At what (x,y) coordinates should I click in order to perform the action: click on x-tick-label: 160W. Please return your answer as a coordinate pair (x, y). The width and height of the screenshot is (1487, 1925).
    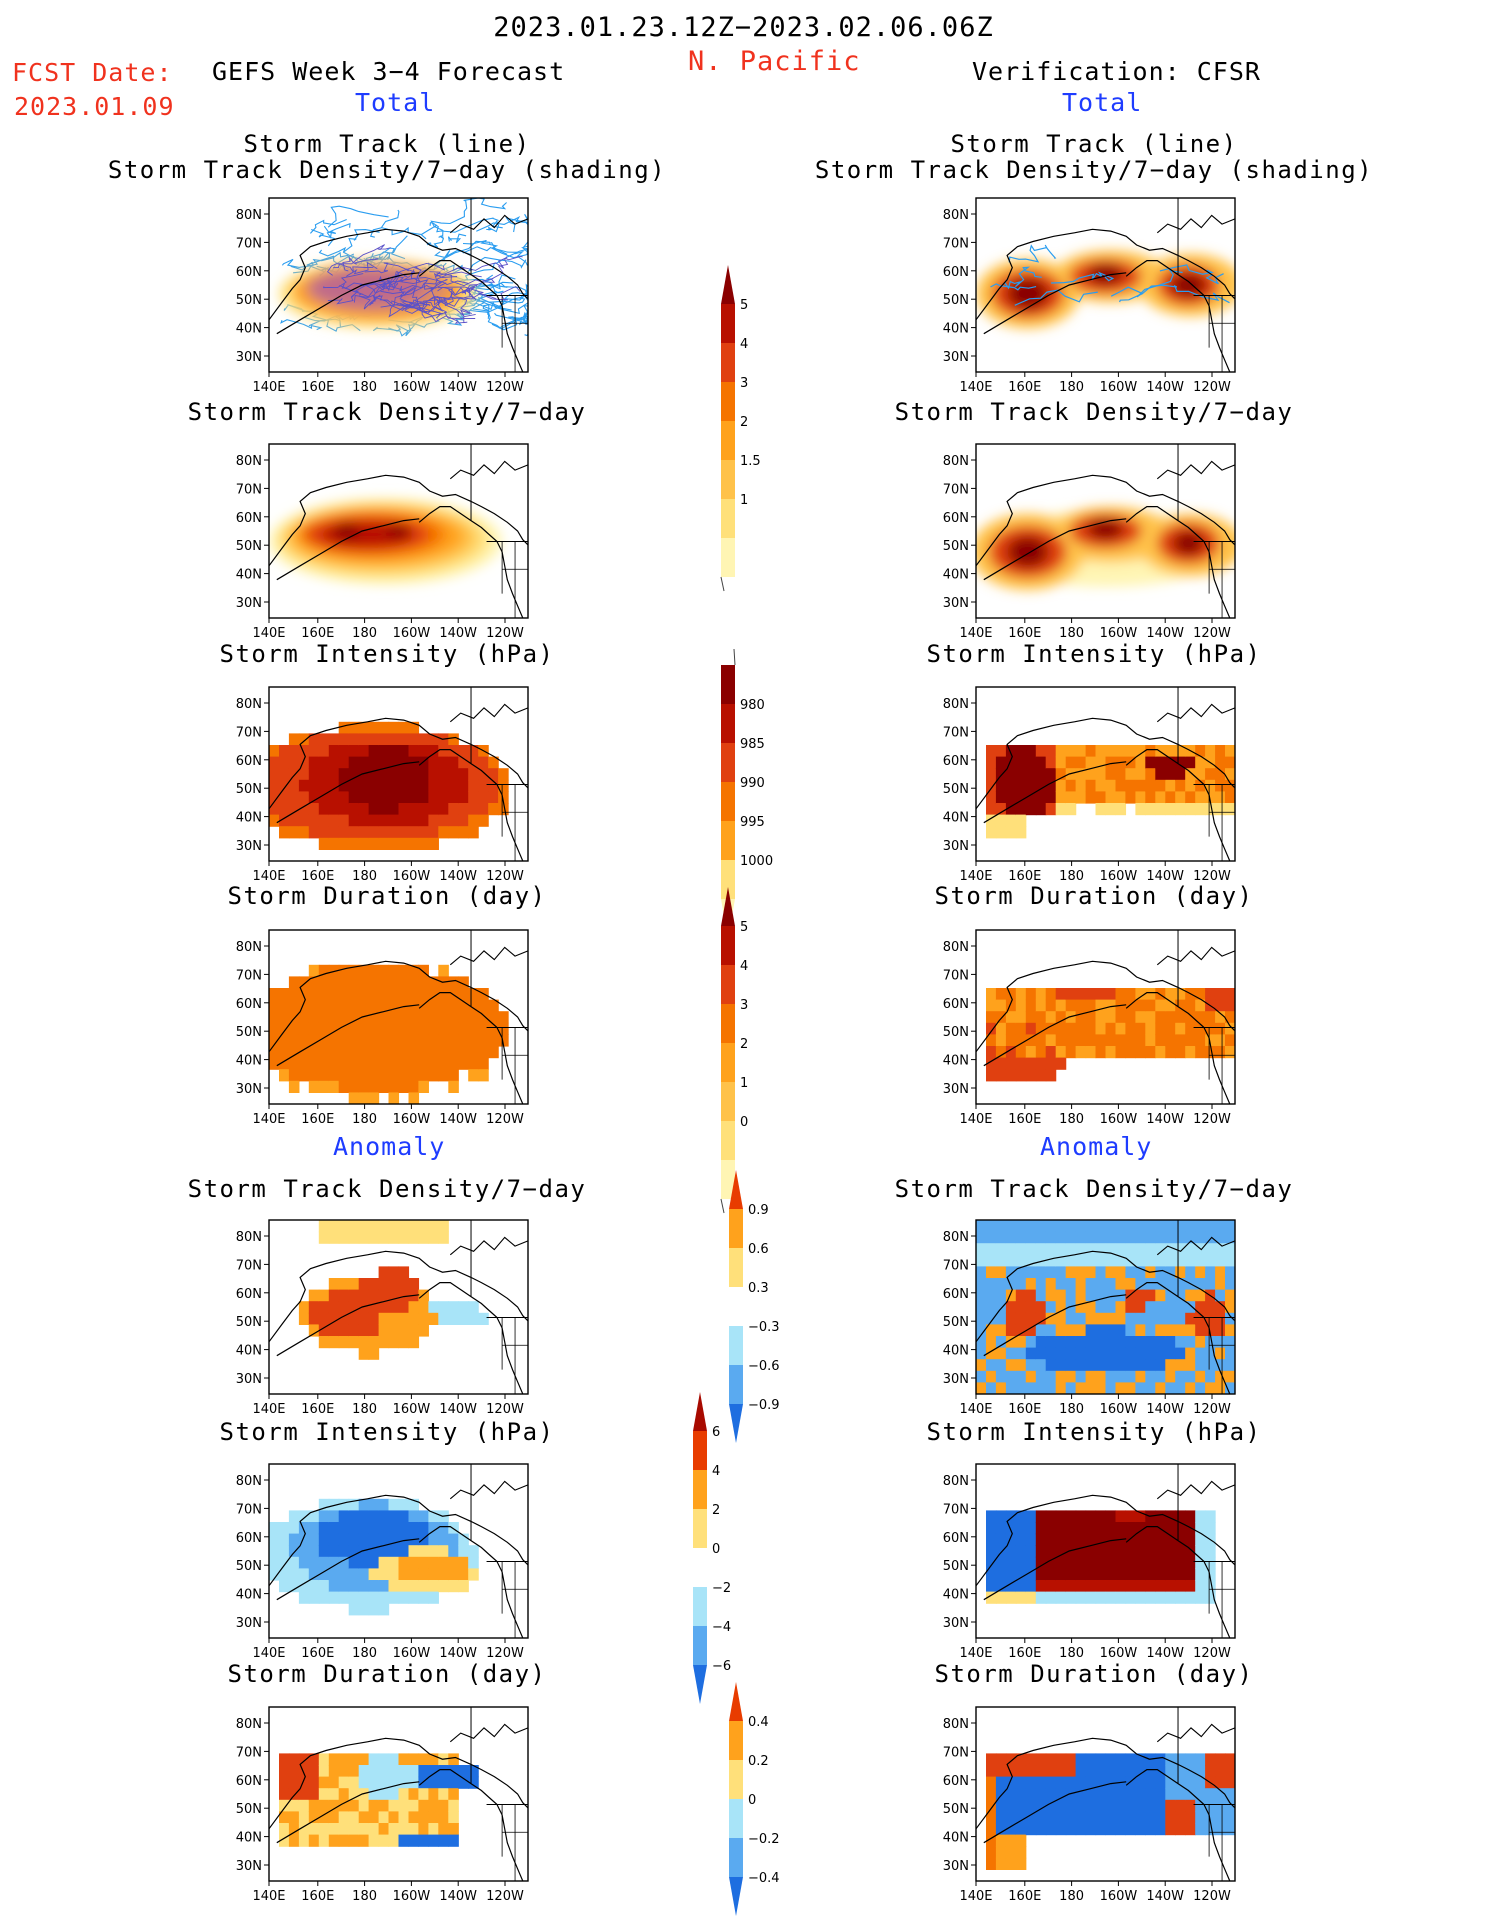
    Looking at the image, I should click on (412, 876).